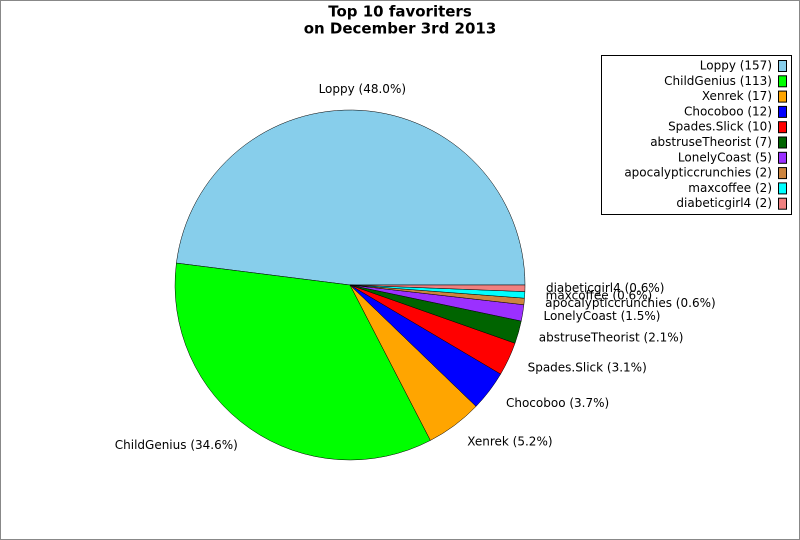  What do you see at coordinates (720, 127) in the screenshot?
I see `legend-label: Spades.Slick (10)` at bounding box center [720, 127].